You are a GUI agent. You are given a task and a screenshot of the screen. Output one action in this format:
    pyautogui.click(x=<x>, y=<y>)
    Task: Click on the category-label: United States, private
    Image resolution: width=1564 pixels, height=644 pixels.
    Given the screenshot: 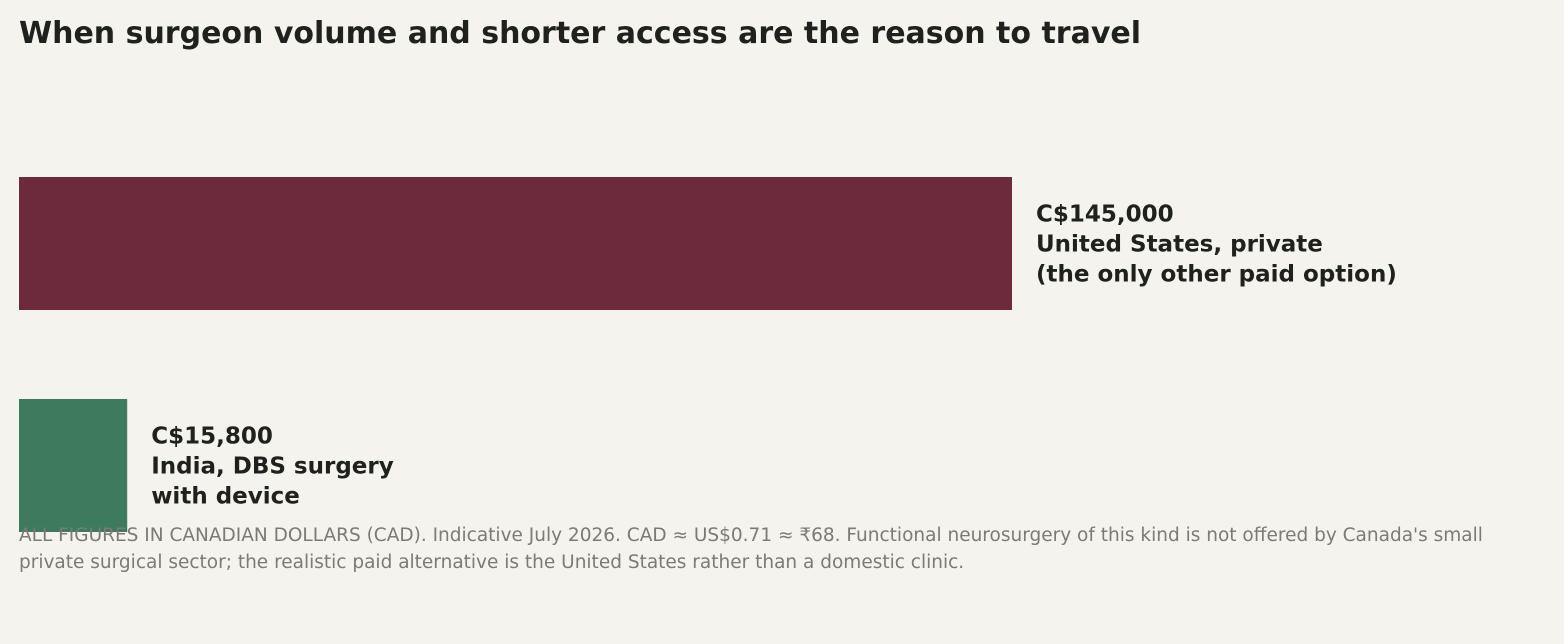 What is the action you would take?
    pyautogui.click(x=1179, y=245)
    